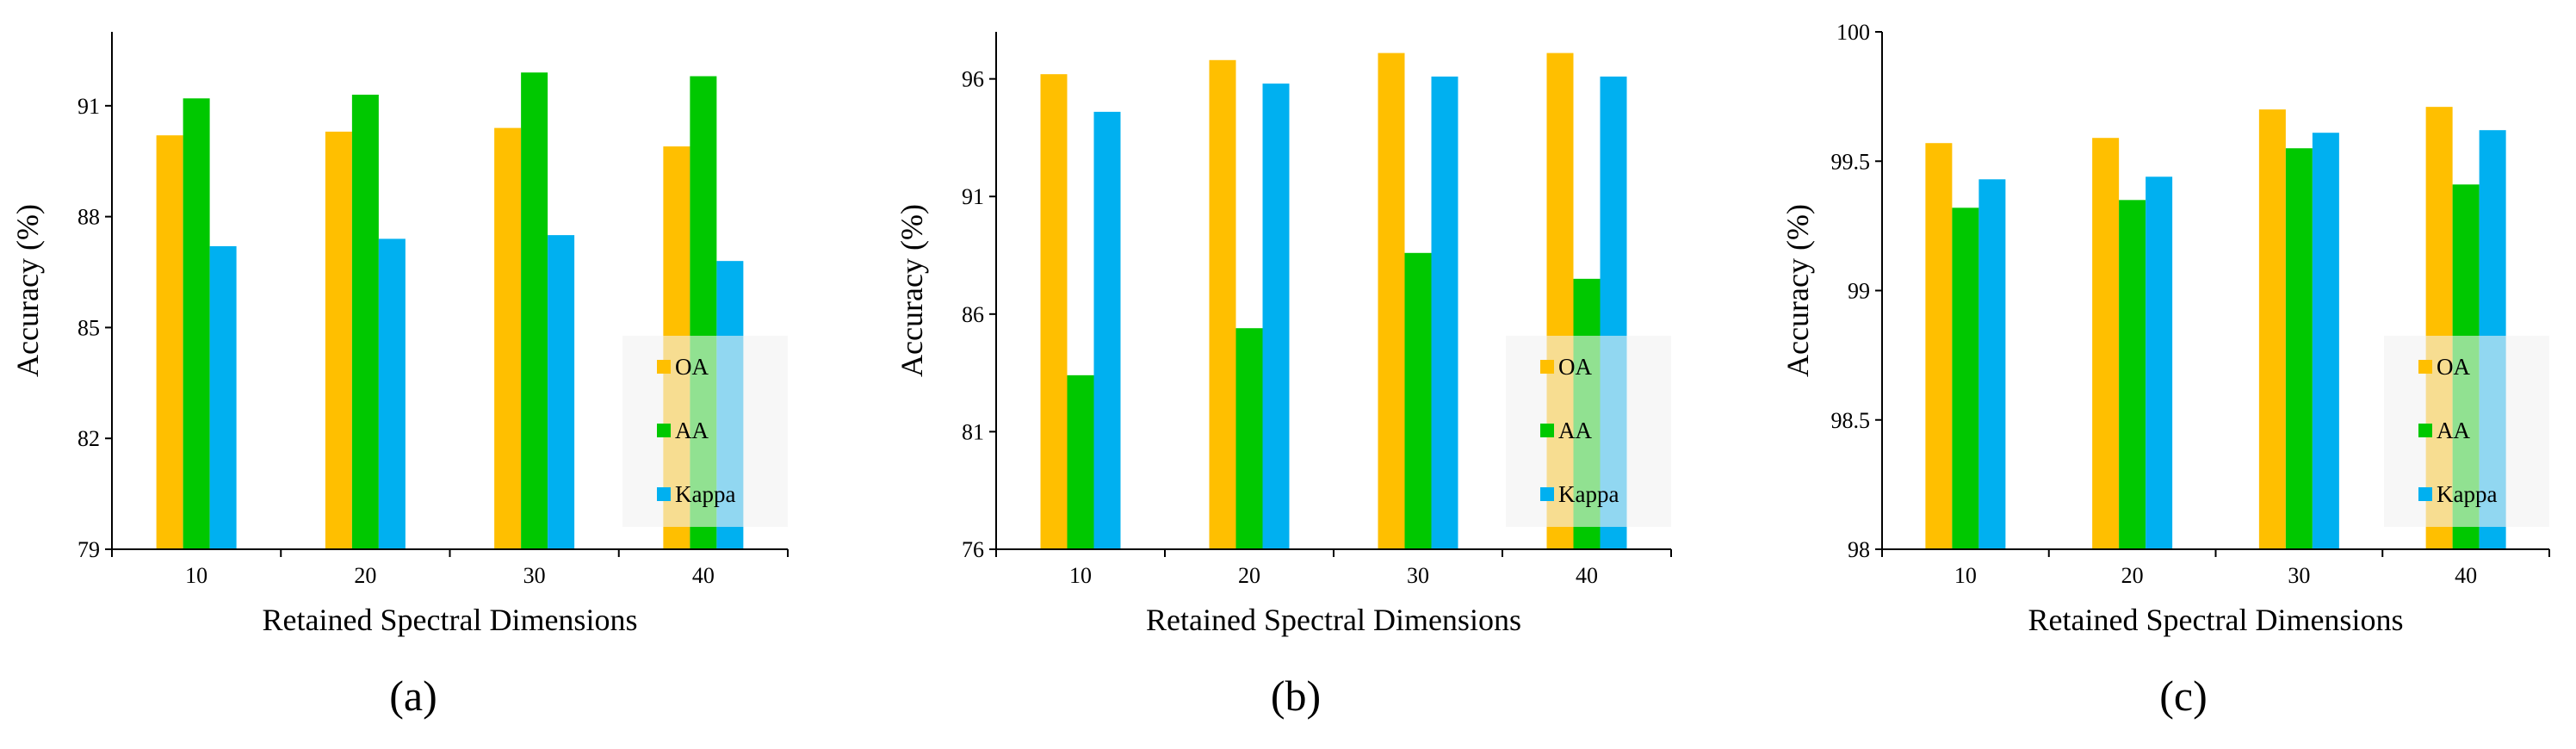 The height and width of the screenshot is (749, 2576). What do you see at coordinates (88, 327) in the screenshot?
I see `y-tick-label: 85` at bounding box center [88, 327].